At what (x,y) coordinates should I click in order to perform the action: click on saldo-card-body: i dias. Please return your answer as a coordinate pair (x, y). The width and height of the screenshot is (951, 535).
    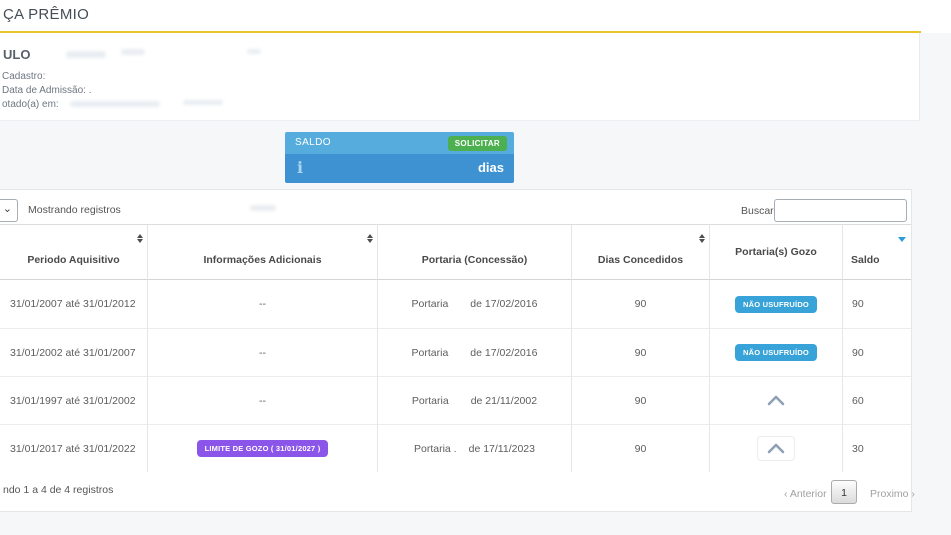
    Looking at the image, I should click on (399, 168).